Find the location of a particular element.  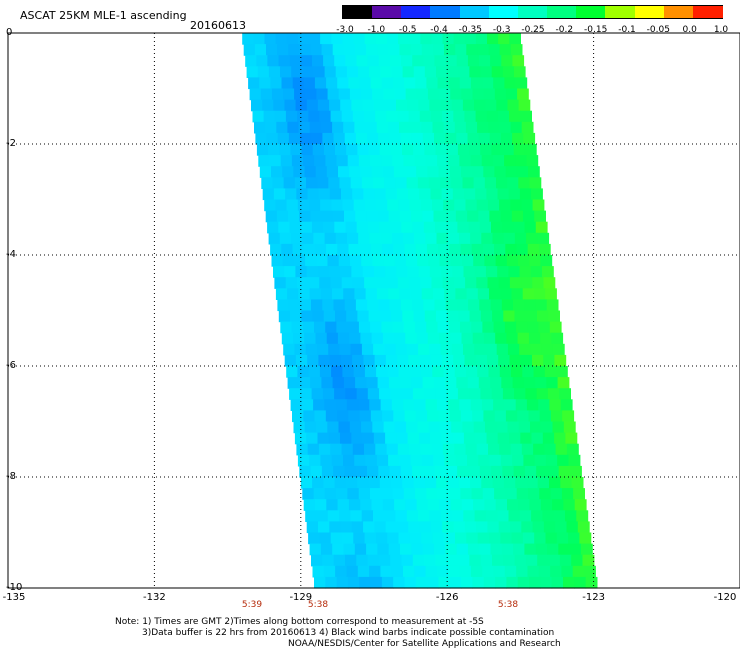

x-axis-tick-label: -129 is located at coordinates (301, 597).